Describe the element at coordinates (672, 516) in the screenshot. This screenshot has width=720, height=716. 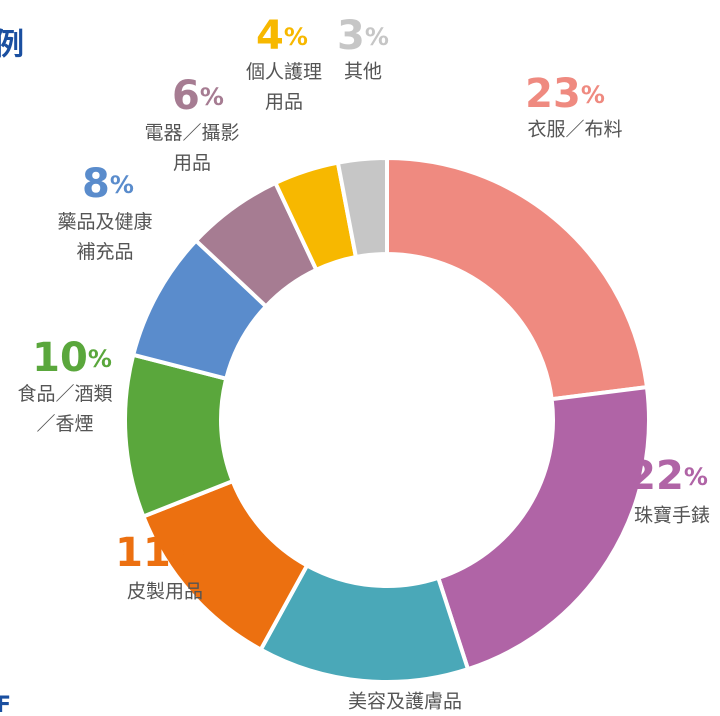
I see `category-label: 珠寶手錶` at that location.